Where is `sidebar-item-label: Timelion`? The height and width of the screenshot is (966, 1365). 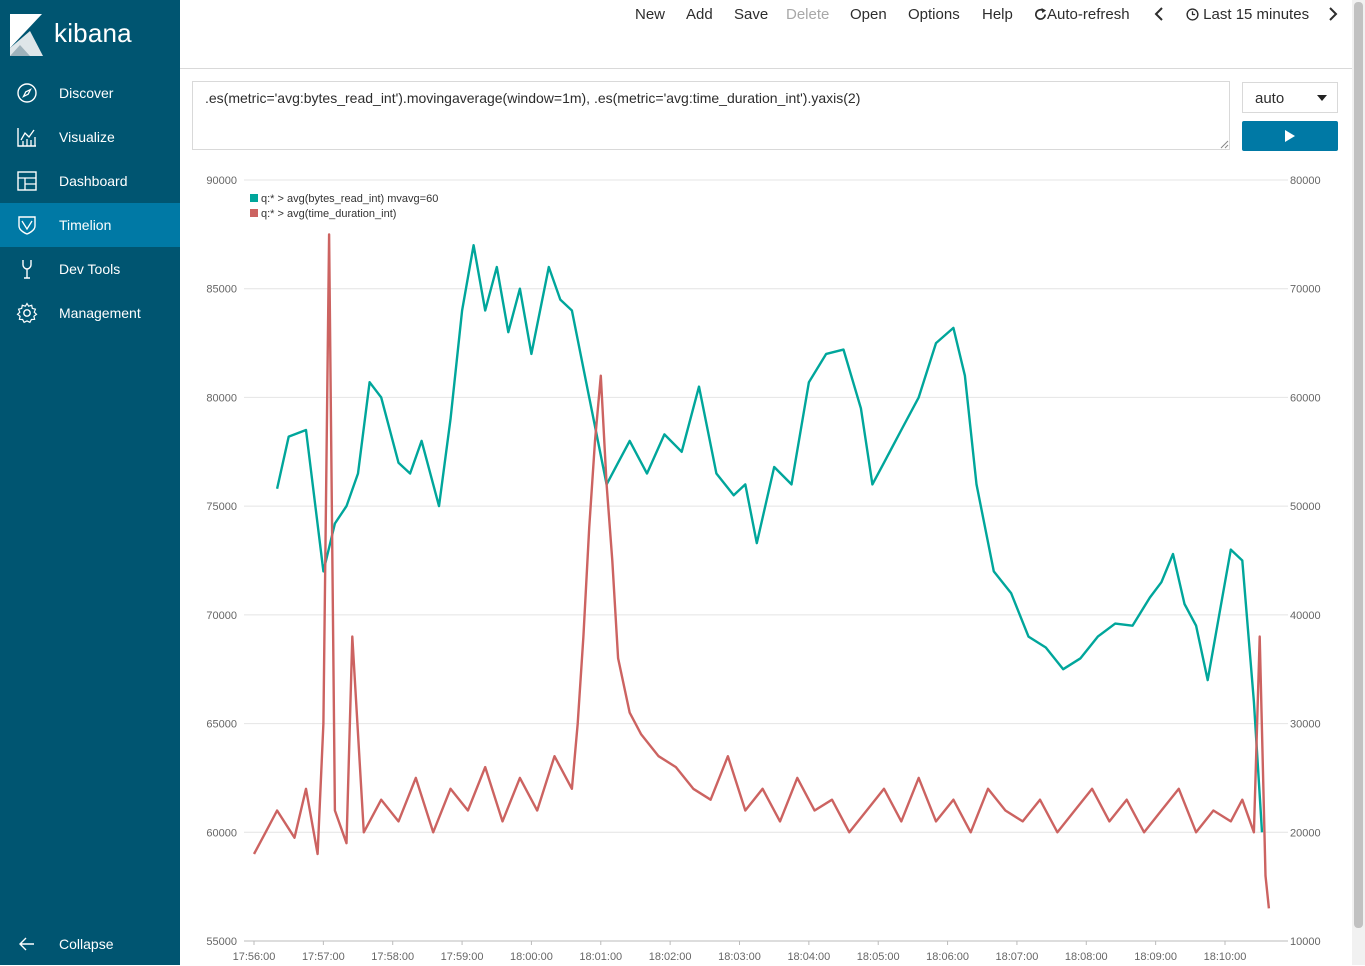
sidebar-item-label: Timelion is located at coordinates (85, 225).